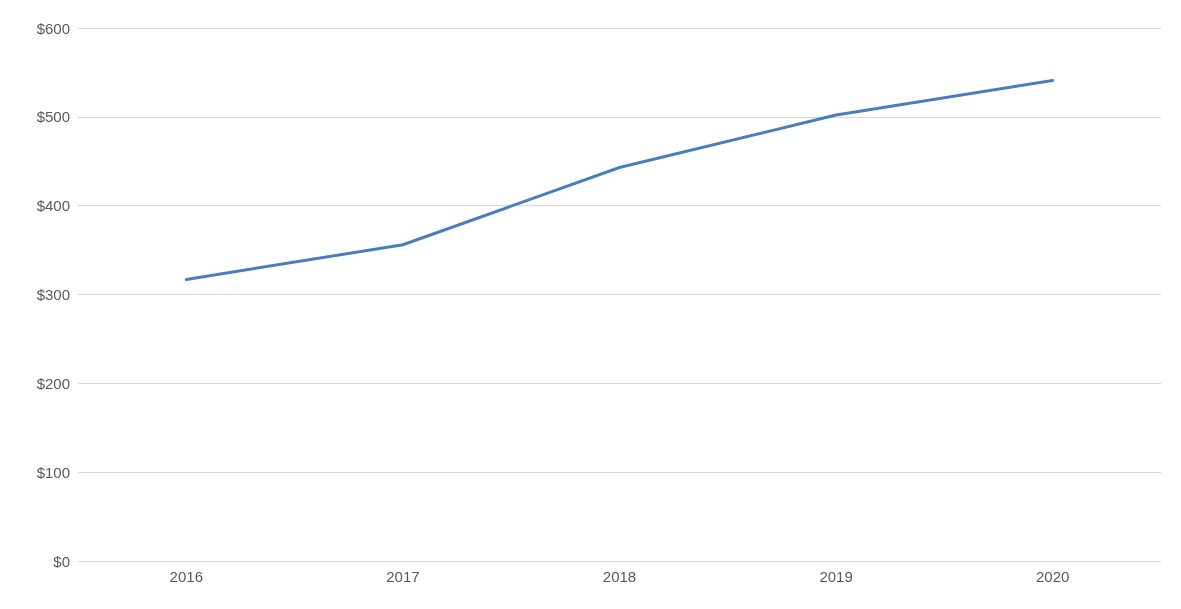 The height and width of the screenshot is (609, 1181). What do you see at coordinates (619, 576) in the screenshot?
I see `x-tick-label: 2018` at bounding box center [619, 576].